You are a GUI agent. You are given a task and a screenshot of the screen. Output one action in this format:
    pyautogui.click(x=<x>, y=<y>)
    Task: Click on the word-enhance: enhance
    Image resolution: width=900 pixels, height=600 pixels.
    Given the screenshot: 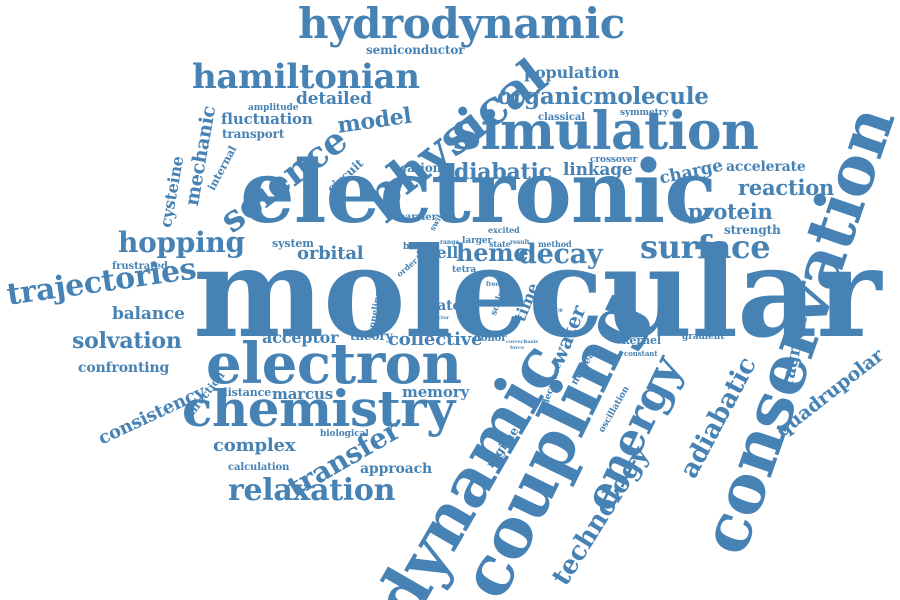 What is the action you would take?
    pyautogui.click(x=549, y=310)
    